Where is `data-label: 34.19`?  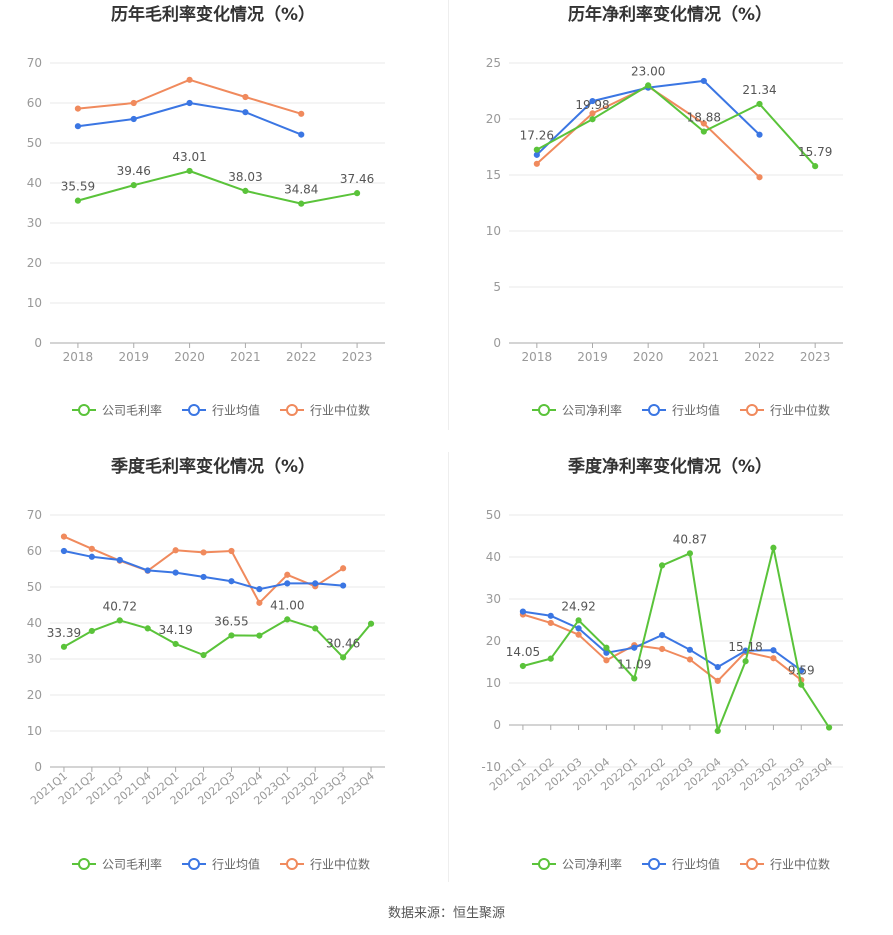
data-label: 34.19 is located at coordinates (175, 630).